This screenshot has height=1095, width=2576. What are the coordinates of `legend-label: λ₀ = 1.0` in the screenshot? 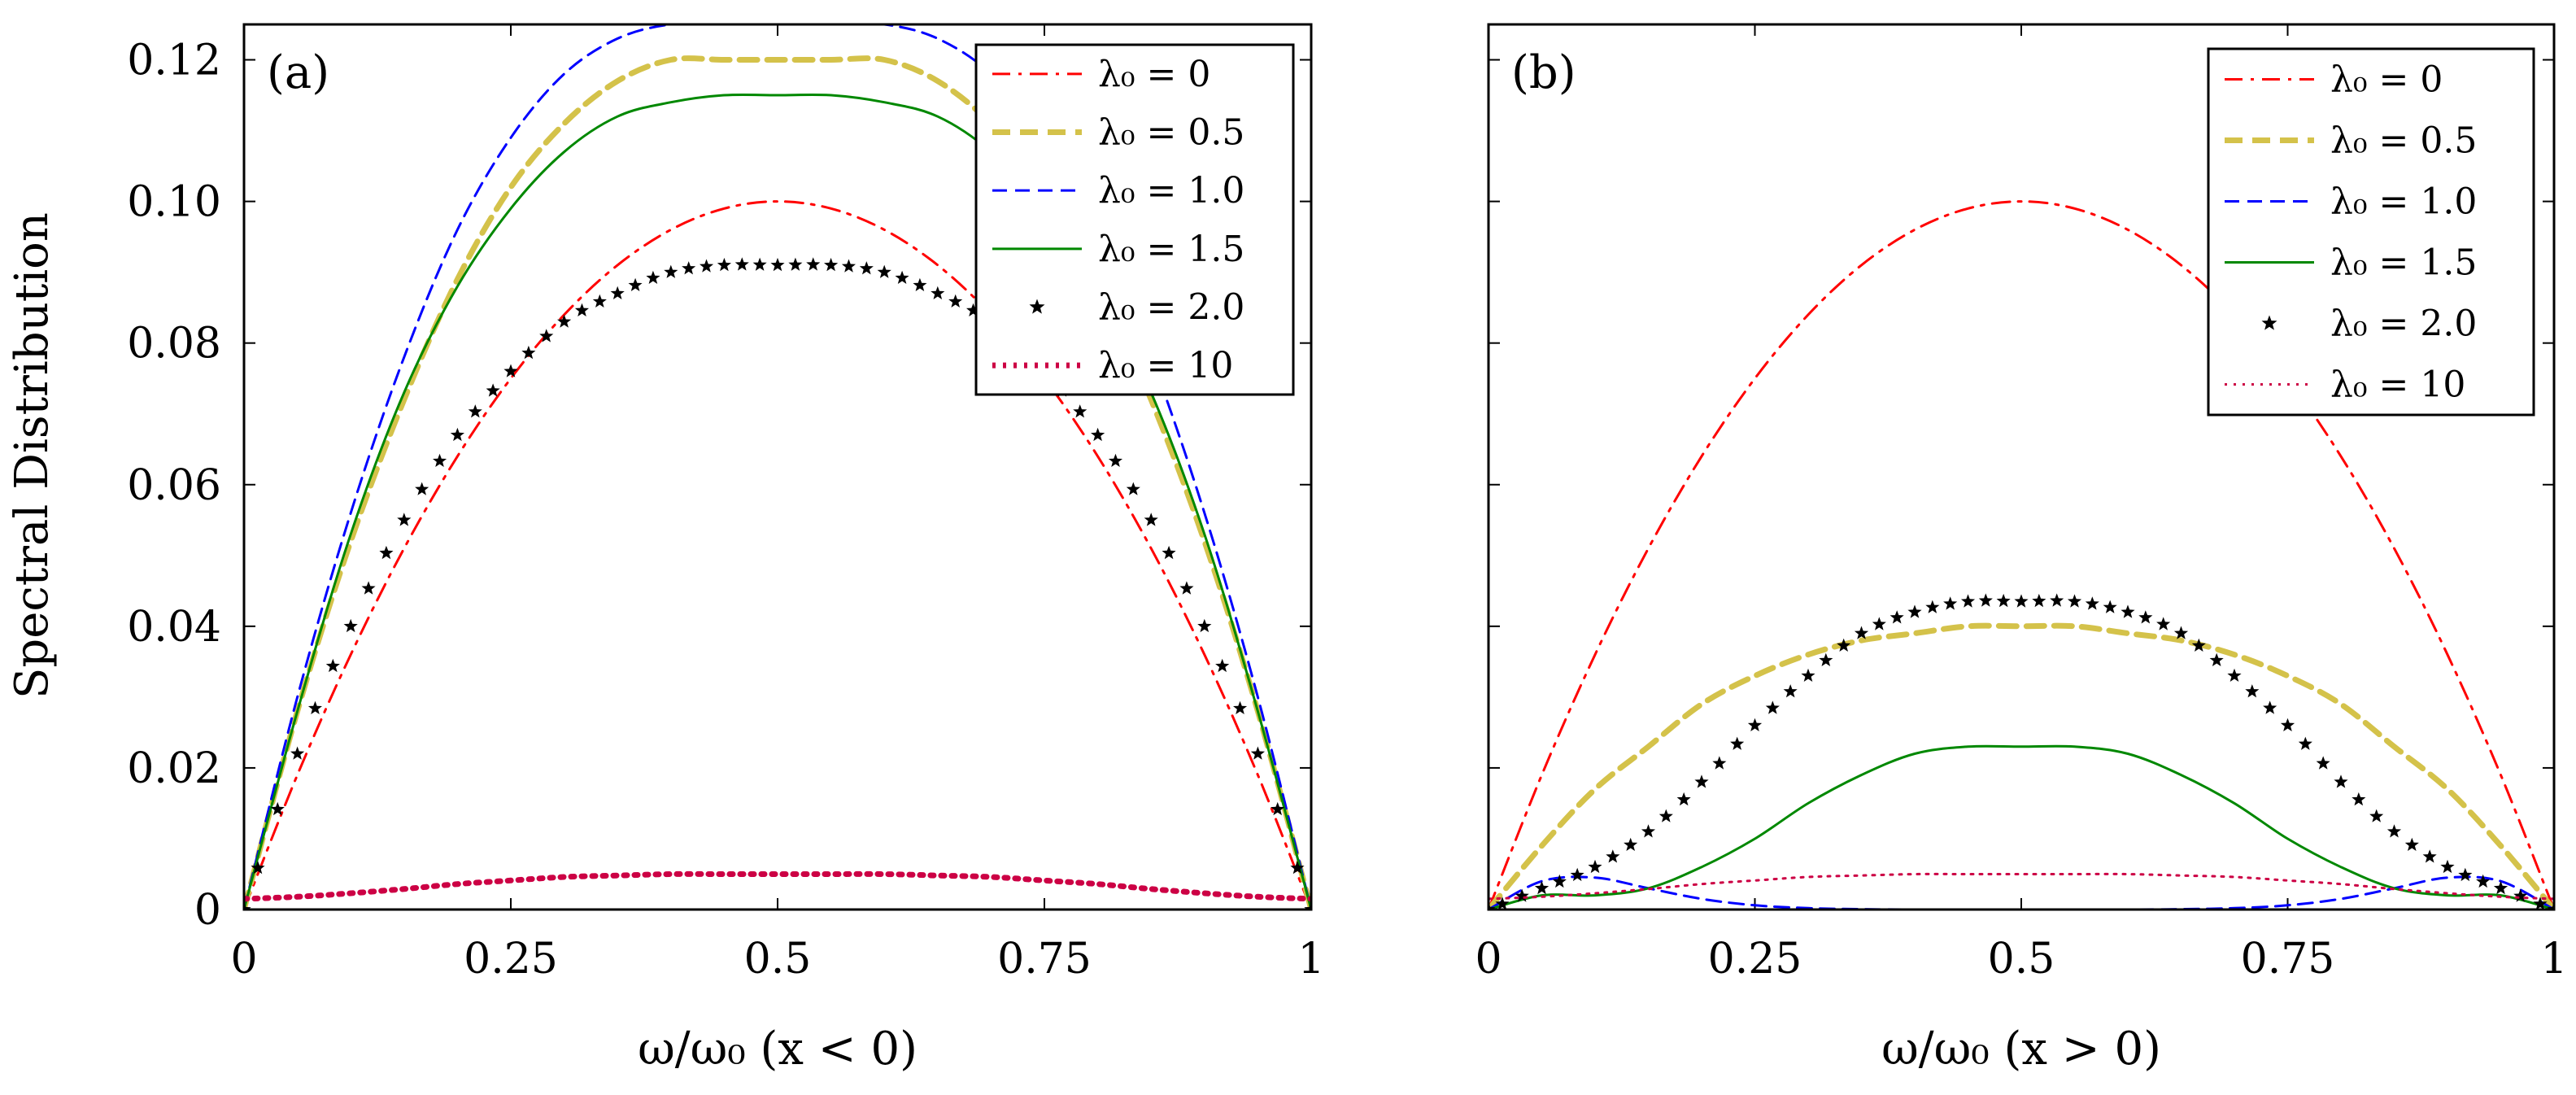 It's located at (1171, 191).